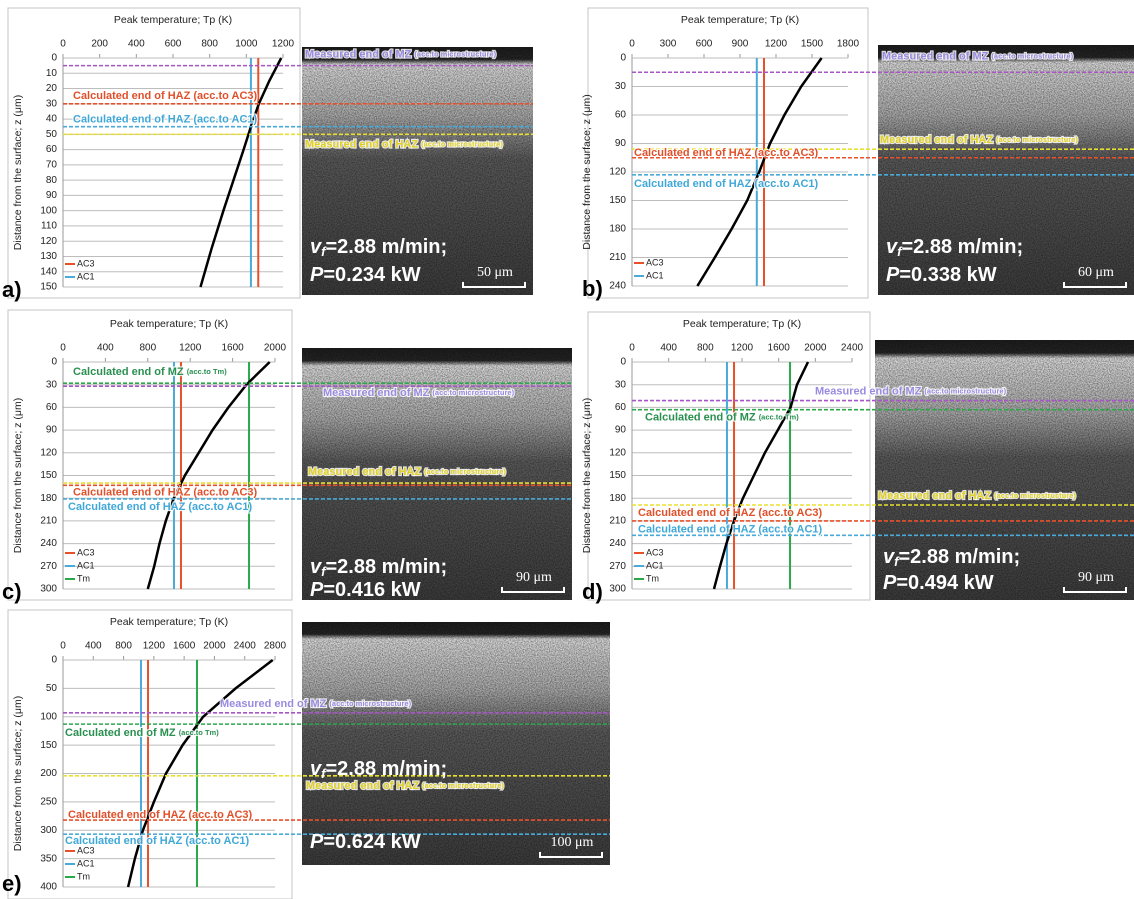 The image size is (1134, 899). Describe the element at coordinates (48, 241) in the screenshot. I see `y-tick-label: 120` at that location.